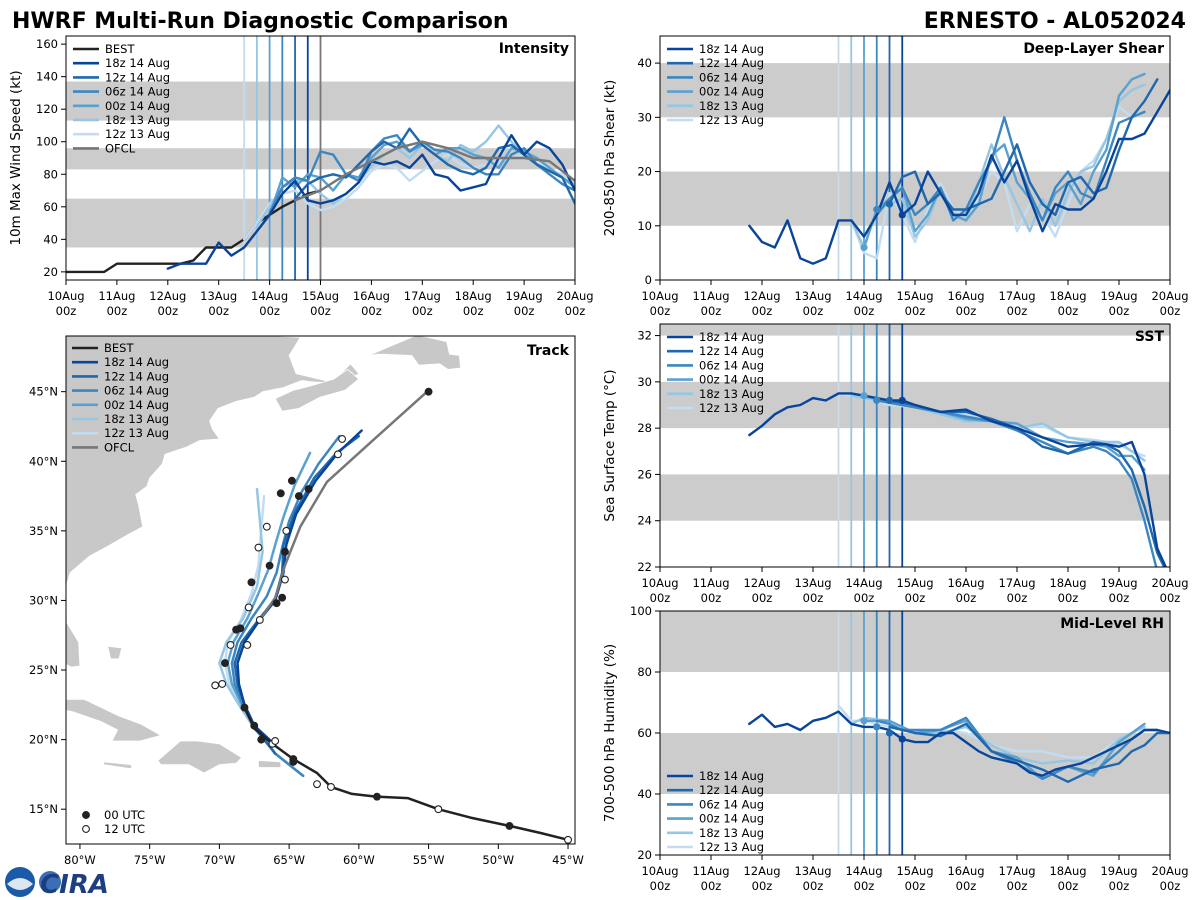 This screenshot has width=1200, height=900. I want to click on land-north-america, so click(213, 506).